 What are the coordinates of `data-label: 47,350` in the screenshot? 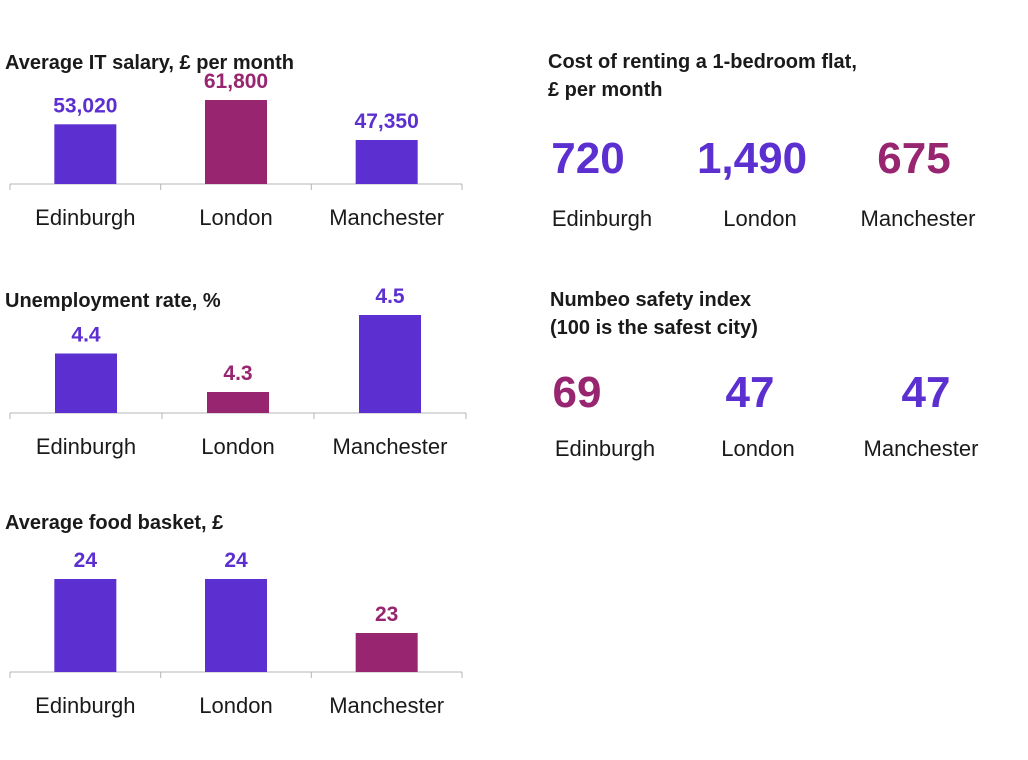 It's located at (387, 121).